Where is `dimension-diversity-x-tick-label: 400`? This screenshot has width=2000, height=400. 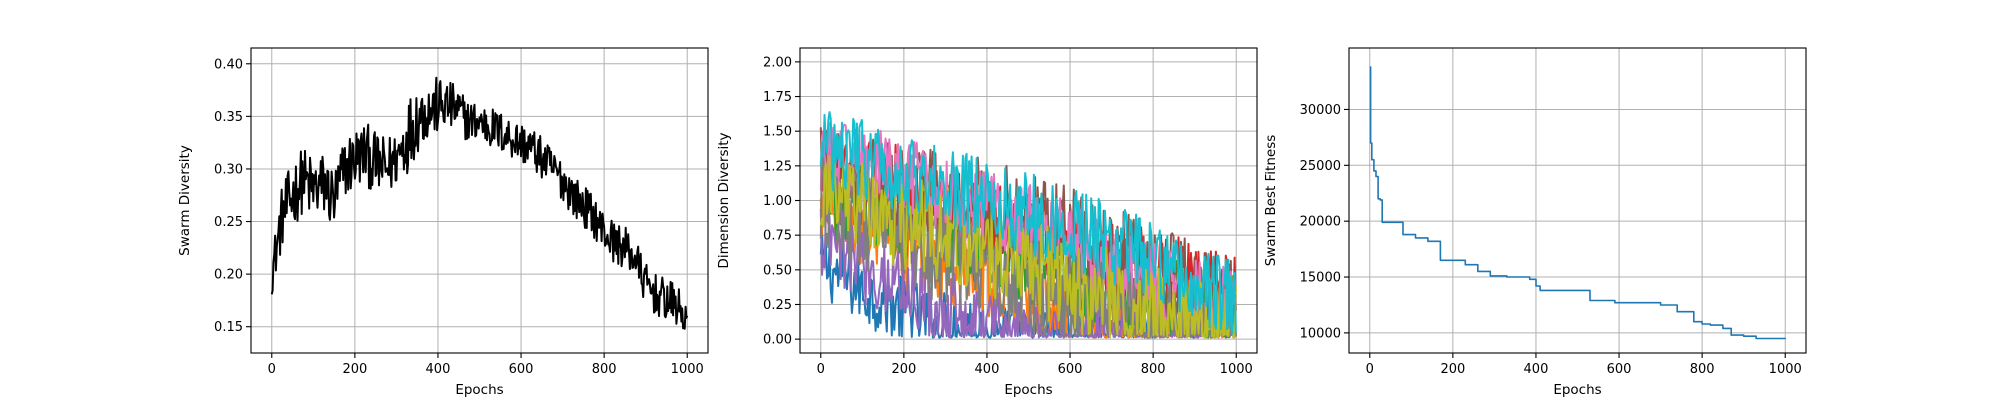
dimension-diversity-x-tick-label: 400 is located at coordinates (987, 369).